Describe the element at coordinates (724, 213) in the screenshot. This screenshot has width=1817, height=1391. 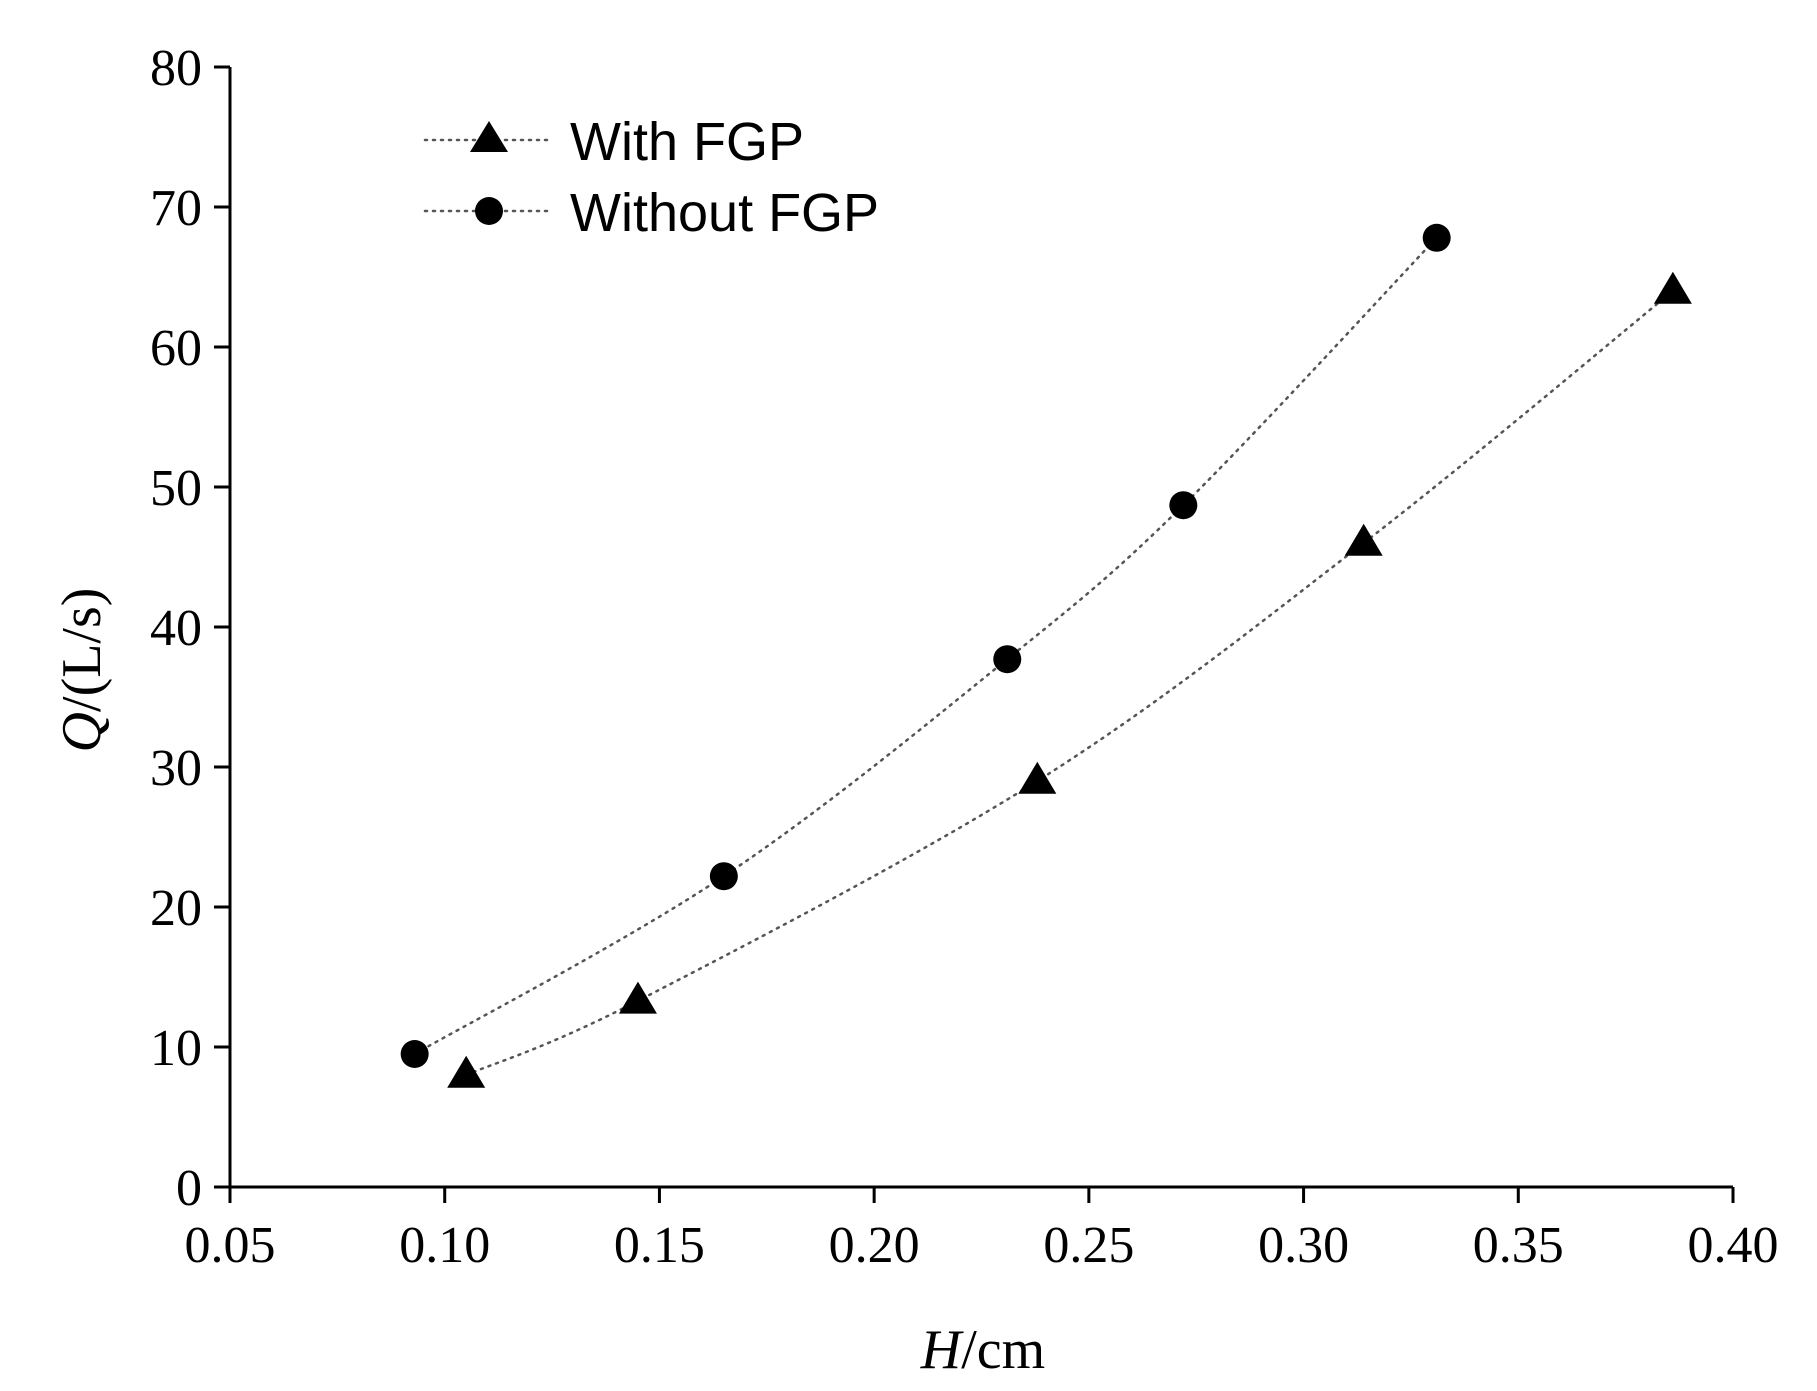
I see `legend-label-without-fgp: Without FGP` at that location.